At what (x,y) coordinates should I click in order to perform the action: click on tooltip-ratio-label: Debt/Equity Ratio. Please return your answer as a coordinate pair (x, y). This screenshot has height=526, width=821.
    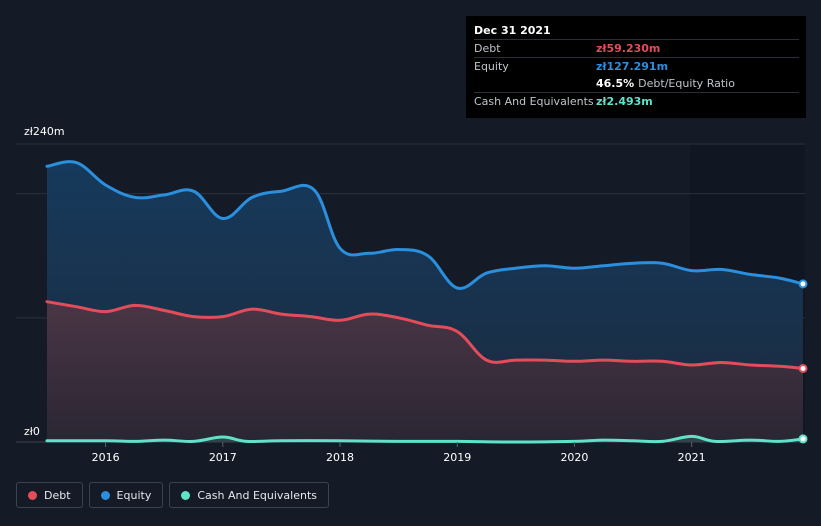
    Looking at the image, I should click on (686, 83).